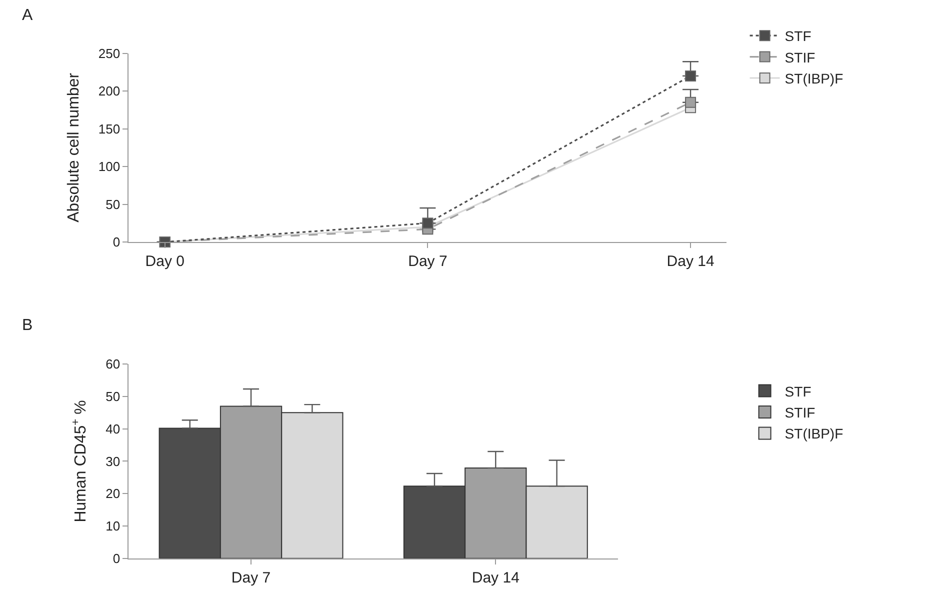 This screenshot has height=605, width=946. What do you see at coordinates (73, 147) in the screenshot?
I see `y-axis-title: Absolute cell number` at bounding box center [73, 147].